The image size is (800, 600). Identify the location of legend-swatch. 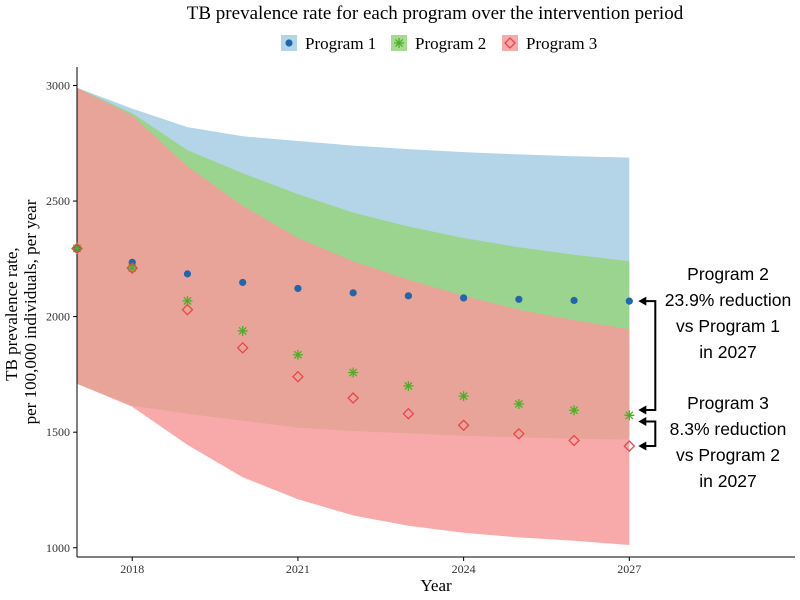
(510, 43).